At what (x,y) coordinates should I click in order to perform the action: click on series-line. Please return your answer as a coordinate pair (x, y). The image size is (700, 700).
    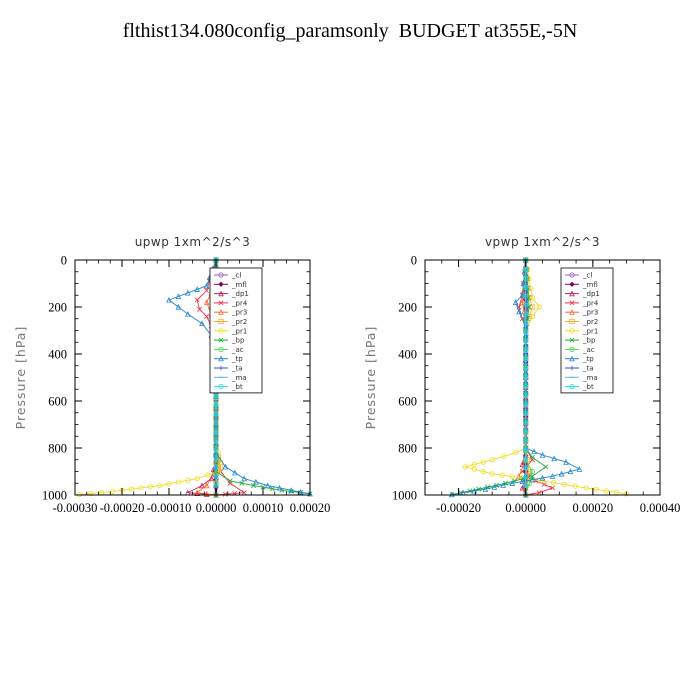
    Looking at the image, I should click on (536, 377).